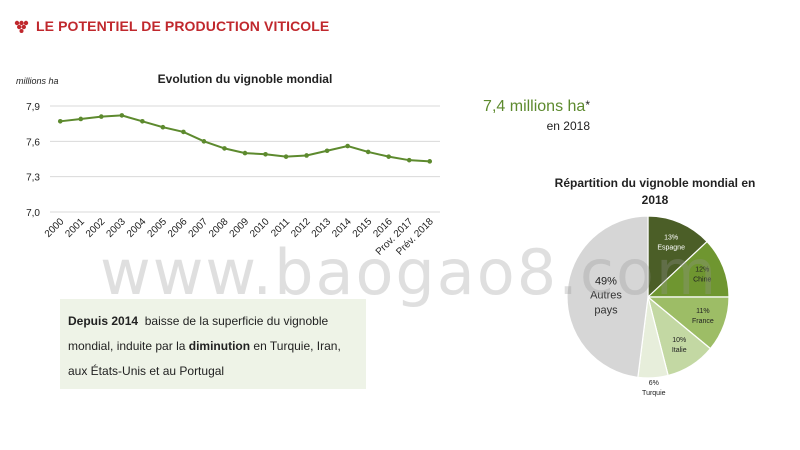 The image size is (800, 450). I want to click on x-tick-label: 2001, so click(75, 228).